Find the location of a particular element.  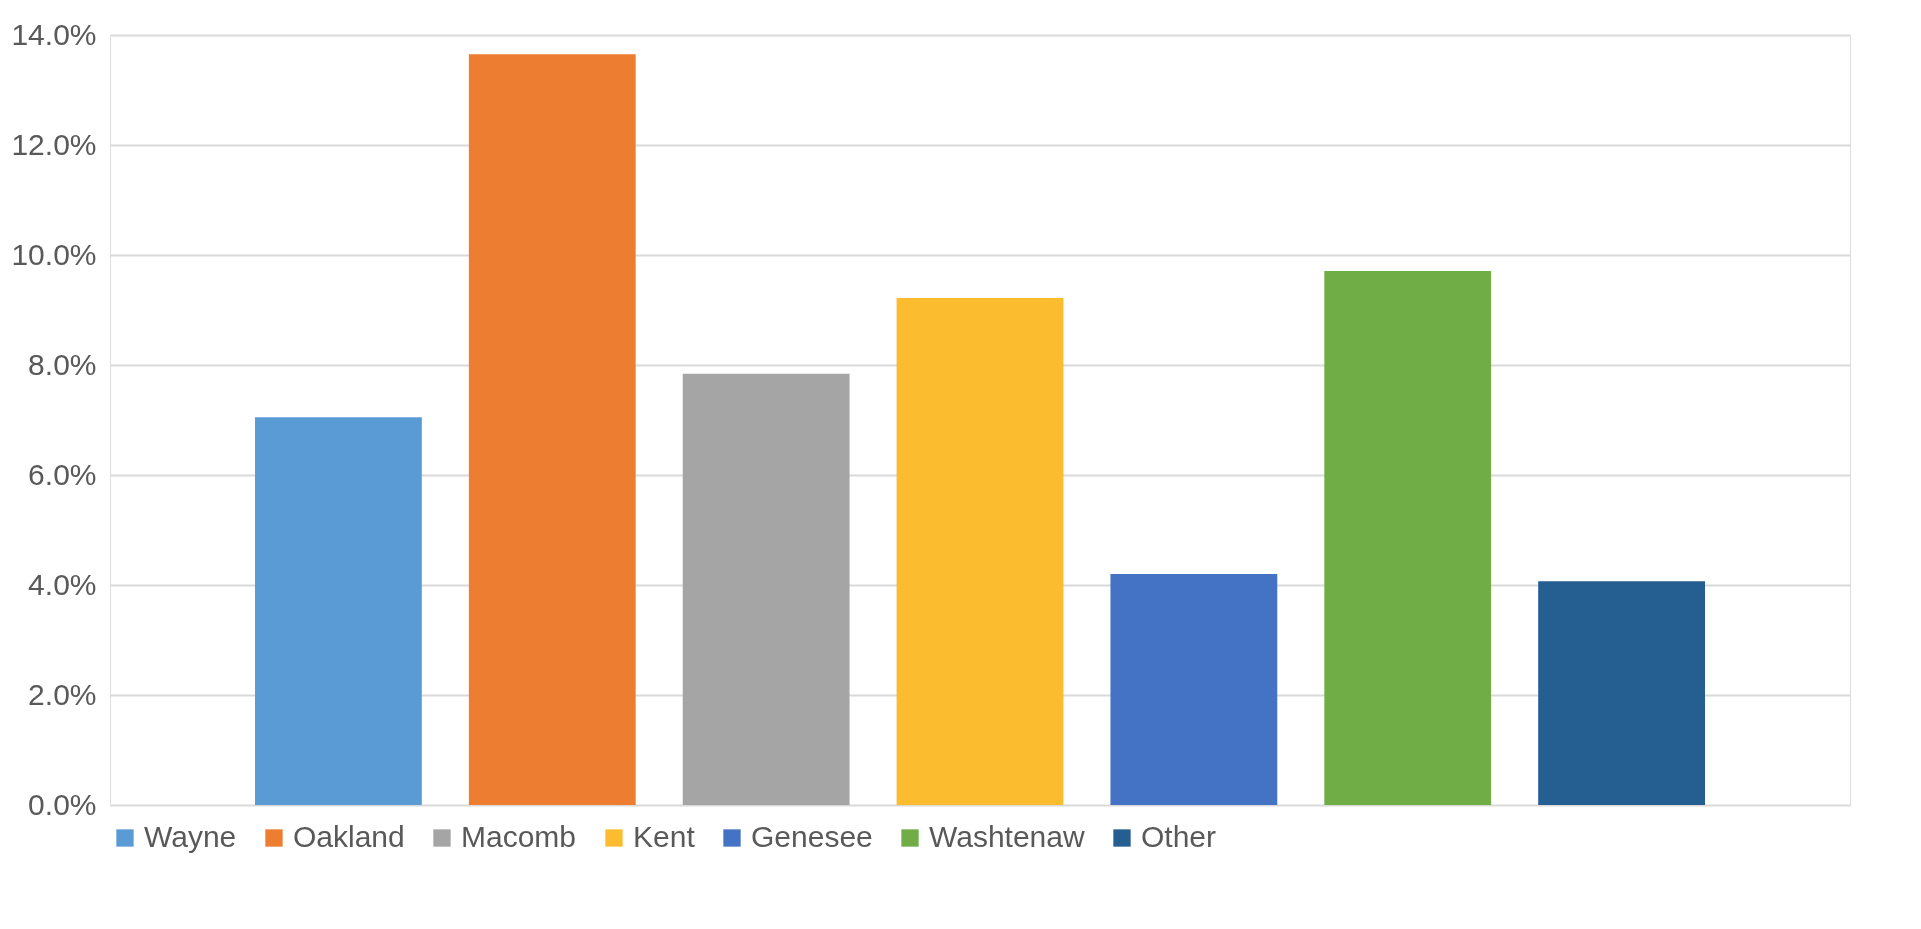

y-tick-label: 12.0% is located at coordinates (54, 144).